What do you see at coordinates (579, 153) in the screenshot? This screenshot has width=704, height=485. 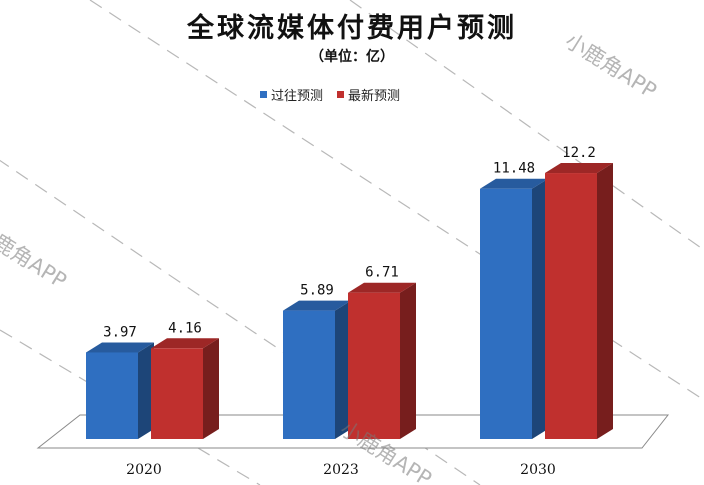 I see `data-label-2030-1: 12.2` at bounding box center [579, 153].